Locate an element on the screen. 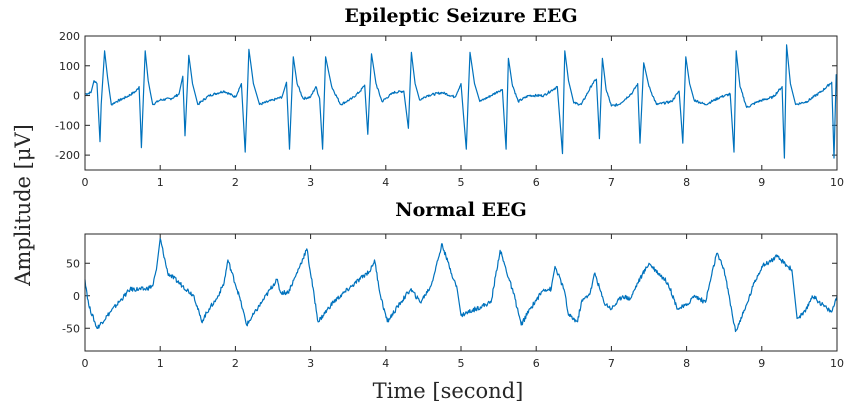  y-tick-label: -50 is located at coordinates (71, 328).